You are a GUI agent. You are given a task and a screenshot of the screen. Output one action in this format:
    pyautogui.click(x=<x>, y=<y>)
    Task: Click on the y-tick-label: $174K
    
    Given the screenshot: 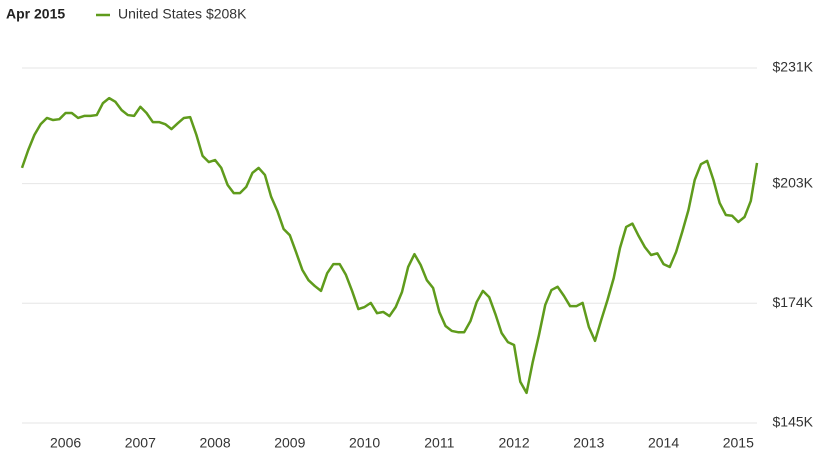 What is the action you would take?
    pyautogui.click(x=793, y=302)
    